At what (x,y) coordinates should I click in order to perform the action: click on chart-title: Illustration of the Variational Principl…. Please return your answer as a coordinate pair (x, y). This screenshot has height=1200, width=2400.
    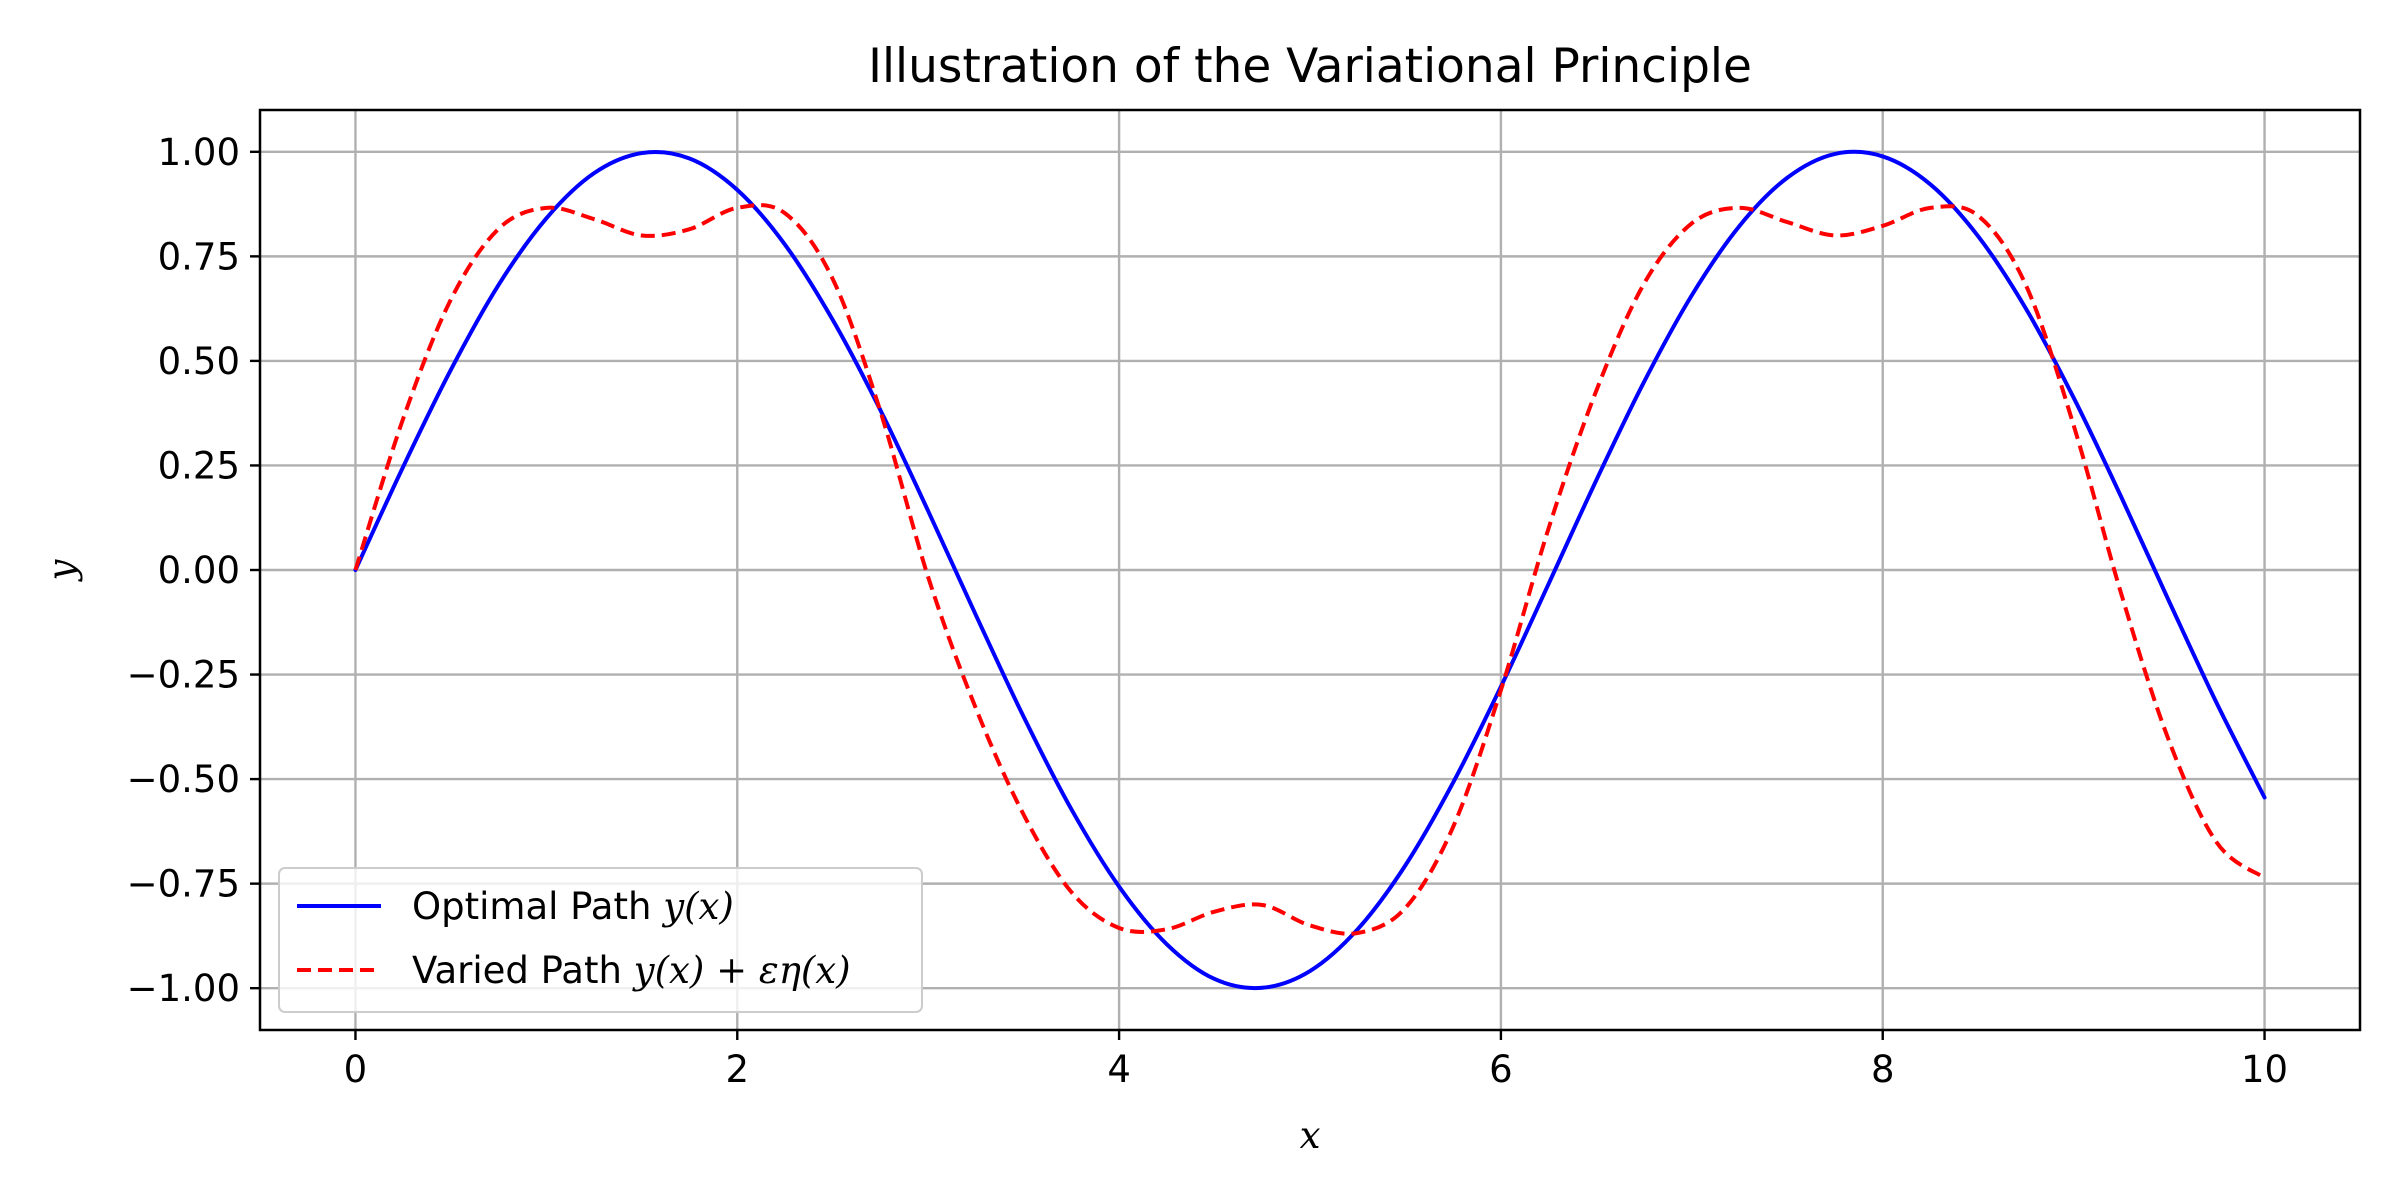
    Looking at the image, I should click on (1310, 66).